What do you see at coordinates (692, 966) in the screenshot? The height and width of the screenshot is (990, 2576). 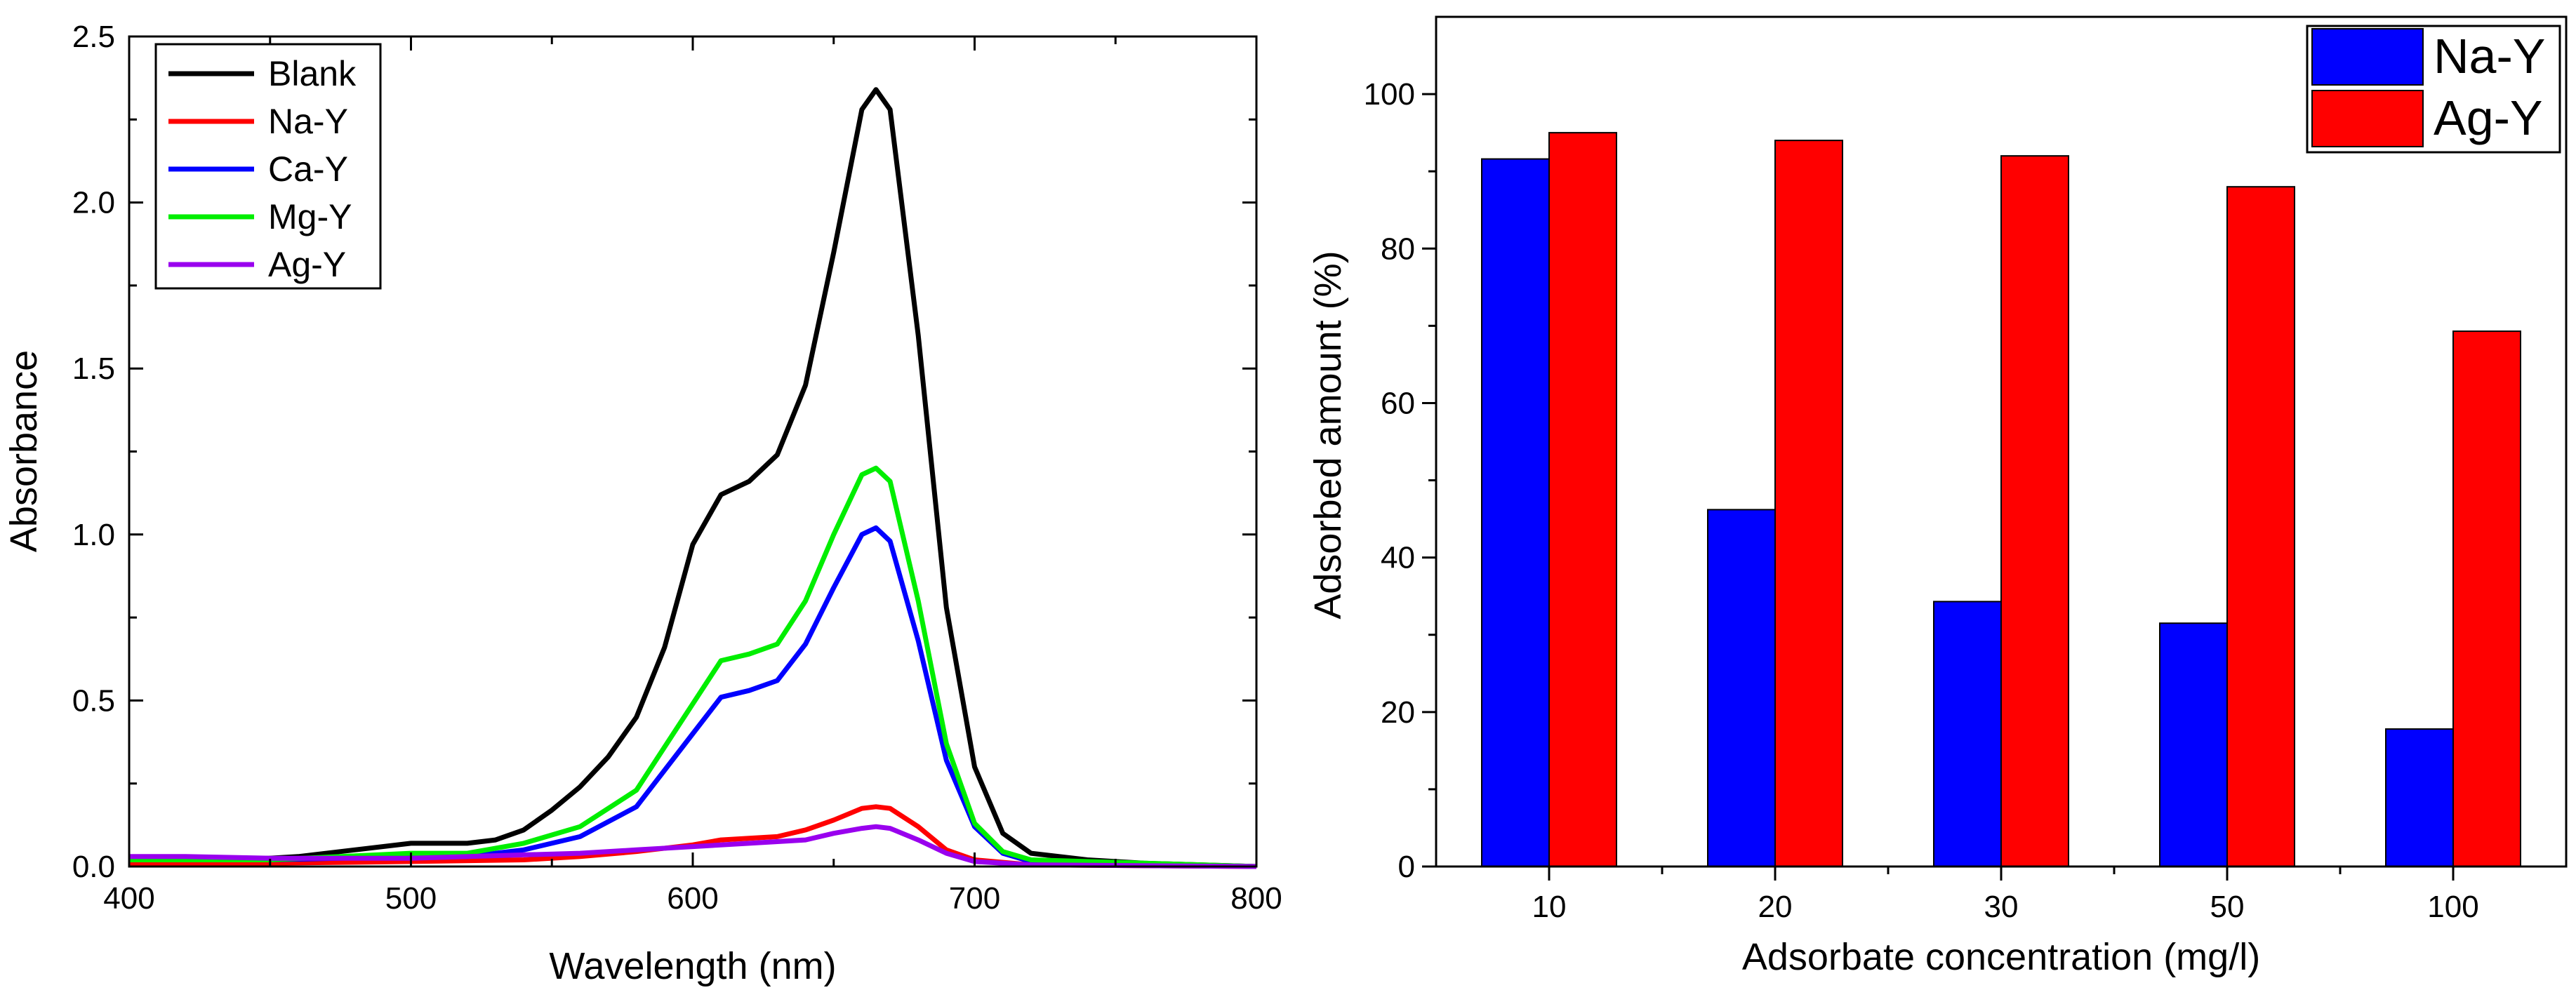 I see `left-x-axis-title: Wavelength (nm)` at bounding box center [692, 966].